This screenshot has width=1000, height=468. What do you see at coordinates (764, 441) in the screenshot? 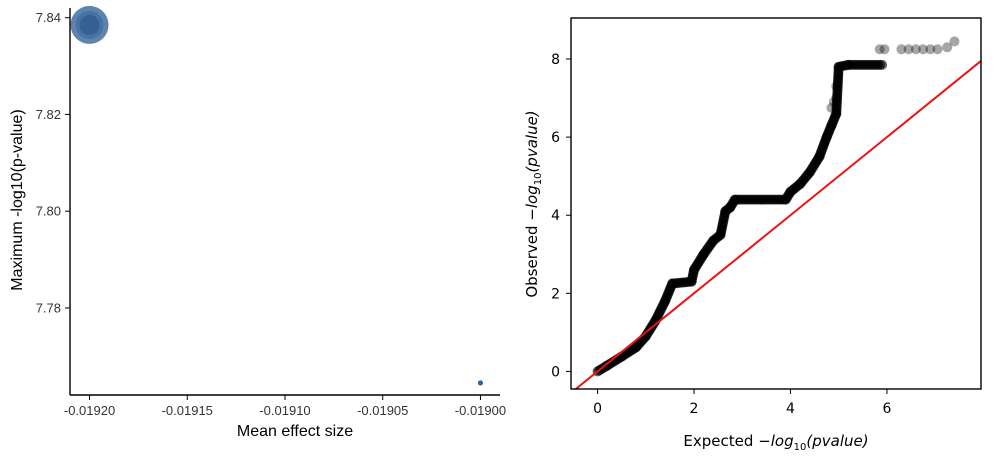
I see `qq-x-title-minus: −` at bounding box center [764, 441].